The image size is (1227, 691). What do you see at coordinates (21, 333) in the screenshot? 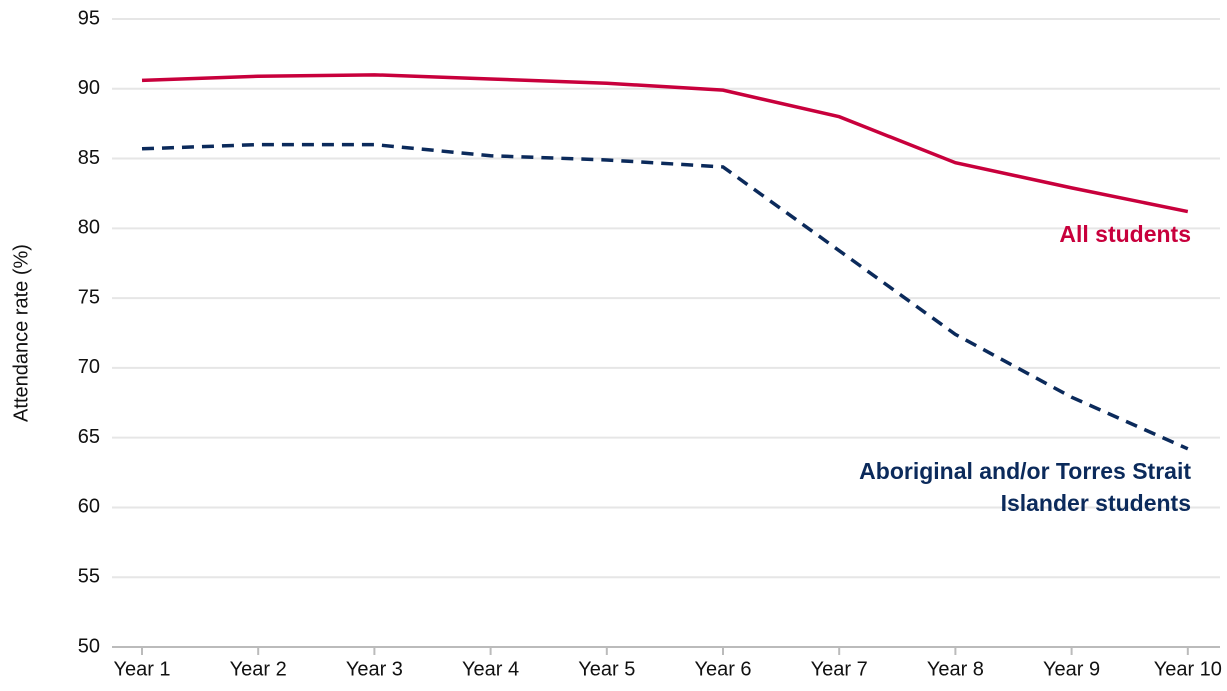
I see `y-axis-label: Attendance rate (%)` at bounding box center [21, 333].